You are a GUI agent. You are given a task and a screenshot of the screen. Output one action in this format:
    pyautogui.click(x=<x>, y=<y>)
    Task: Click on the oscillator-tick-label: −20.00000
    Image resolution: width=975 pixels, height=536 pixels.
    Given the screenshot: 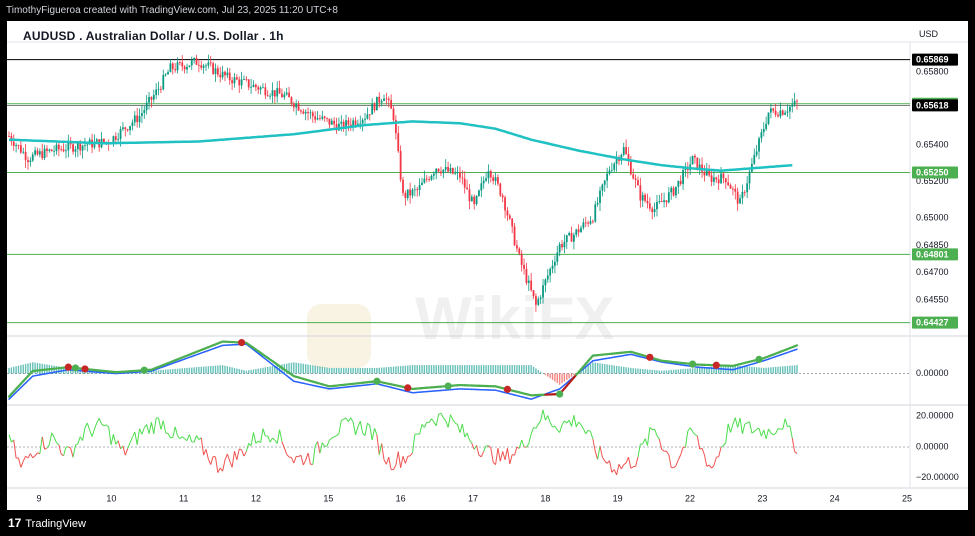 What is the action you would take?
    pyautogui.click(x=937, y=477)
    